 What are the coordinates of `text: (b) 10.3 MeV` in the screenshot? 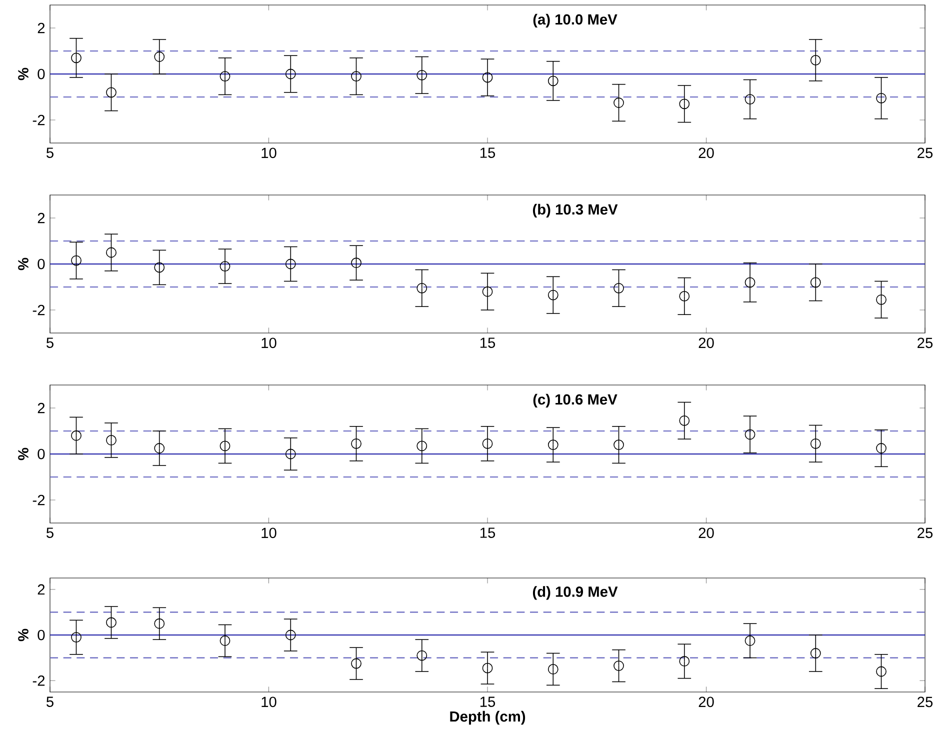 It's located at (575, 211).